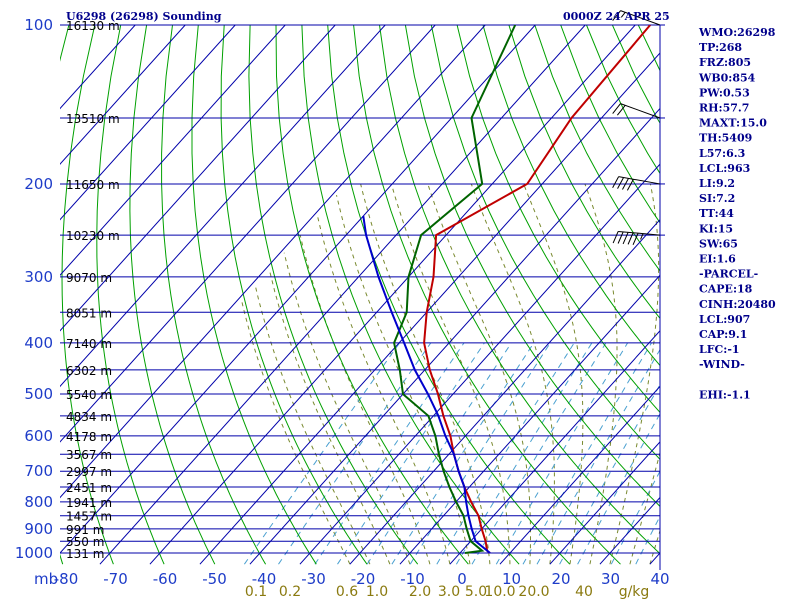  Describe the element at coordinates (727, 77) in the screenshot. I see `stability-index-line: WB0:854` at that location.